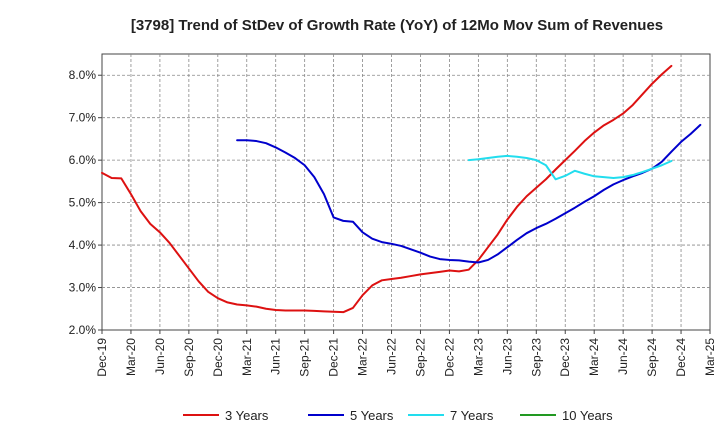 The height and width of the screenshot is (440, 720). I want to click on y-tick-label: 2.0%, so click(83, 330).